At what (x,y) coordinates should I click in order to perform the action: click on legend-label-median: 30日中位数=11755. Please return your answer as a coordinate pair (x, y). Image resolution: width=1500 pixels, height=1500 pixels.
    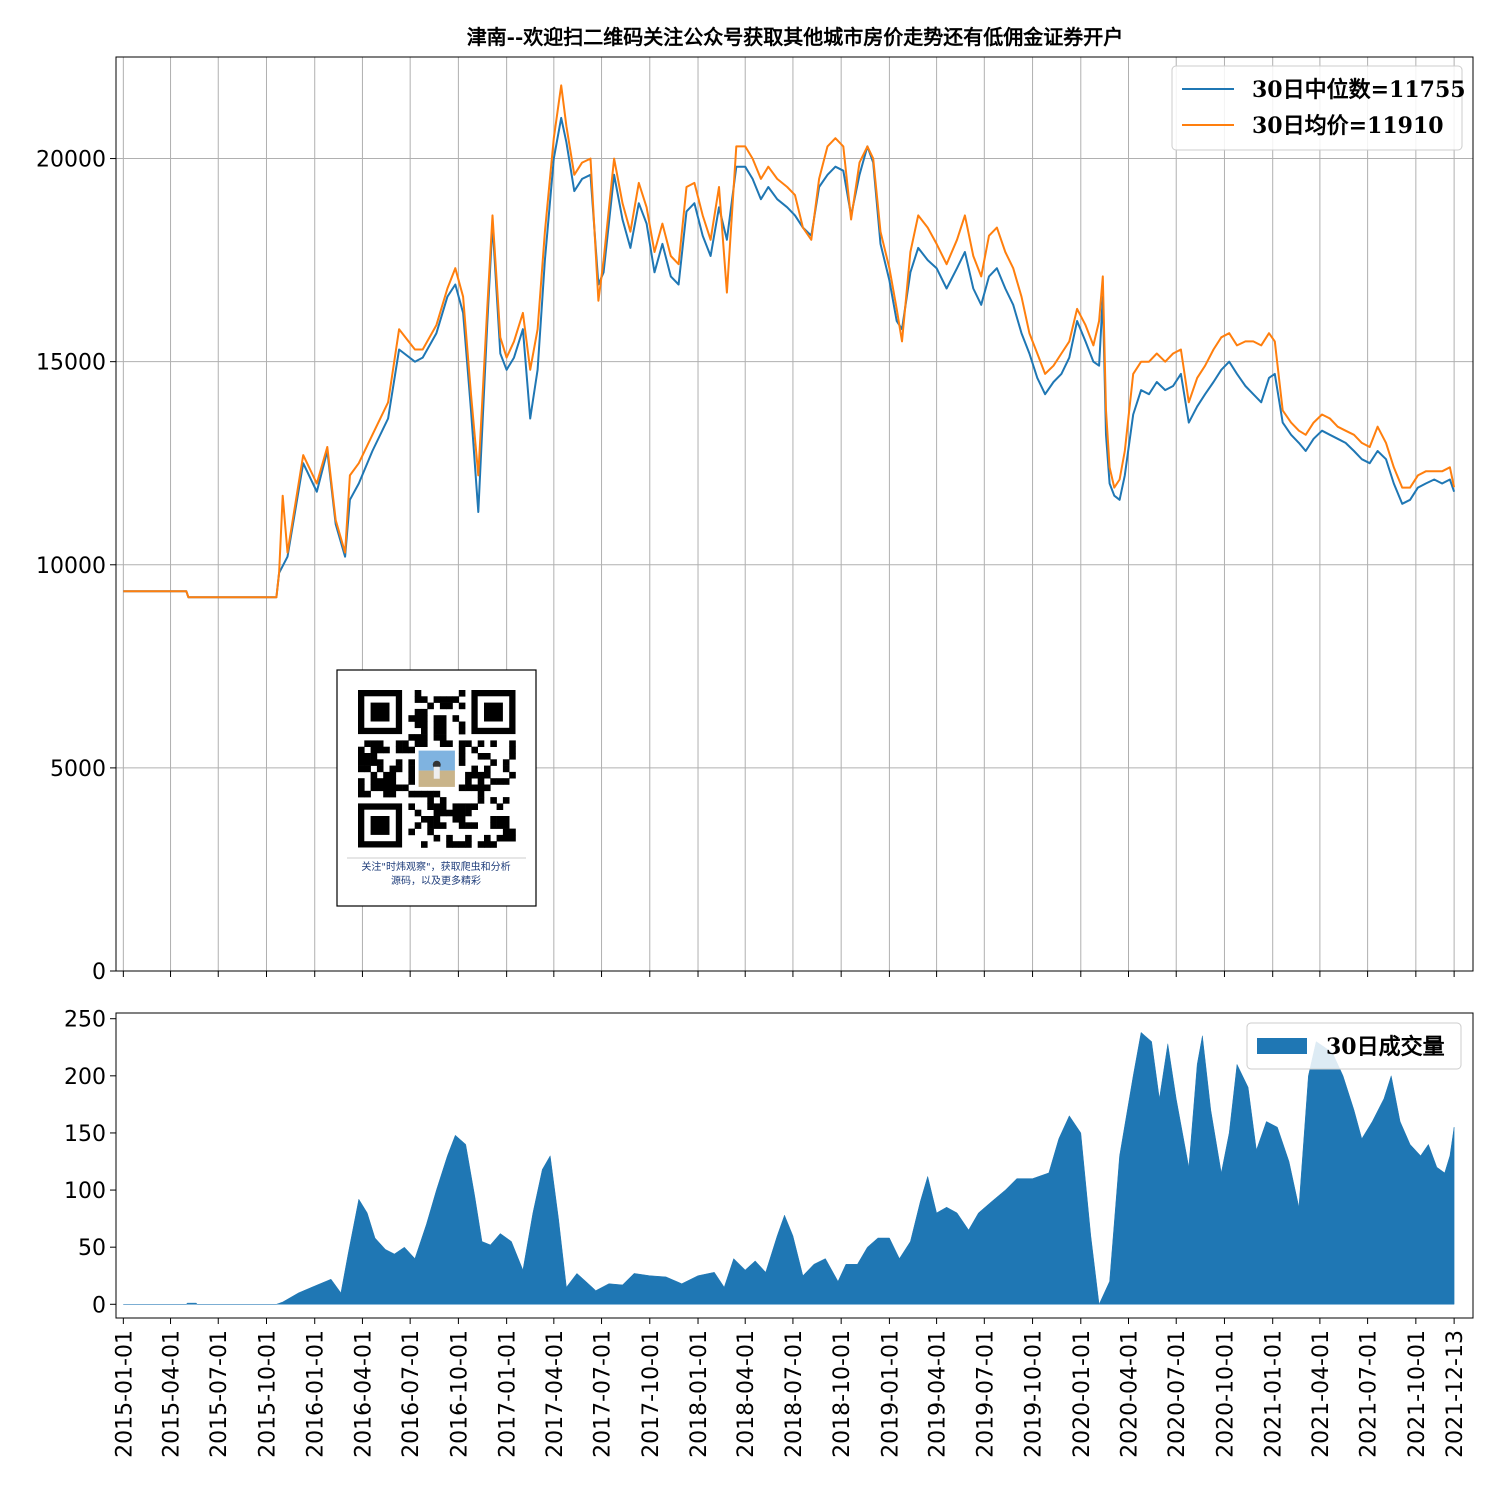
    Looking at the image, I should click on (1359, 90).